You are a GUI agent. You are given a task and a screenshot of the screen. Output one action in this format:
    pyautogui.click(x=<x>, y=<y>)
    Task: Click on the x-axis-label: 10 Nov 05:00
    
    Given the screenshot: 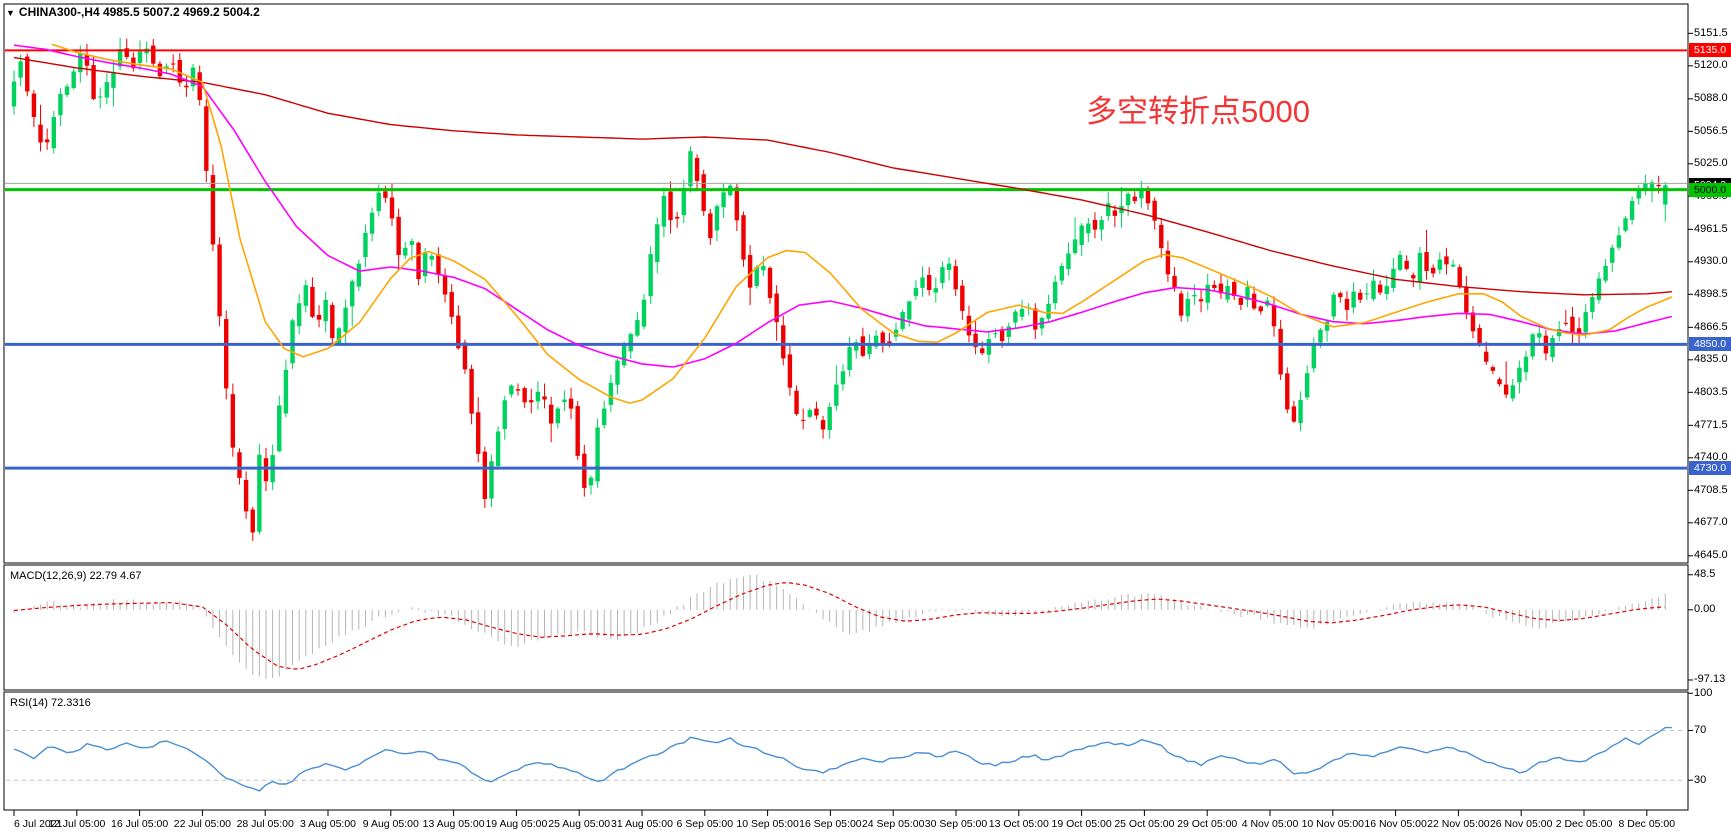 What is the action you would take?
    pyautogui.click(x=1333, y=824)
    